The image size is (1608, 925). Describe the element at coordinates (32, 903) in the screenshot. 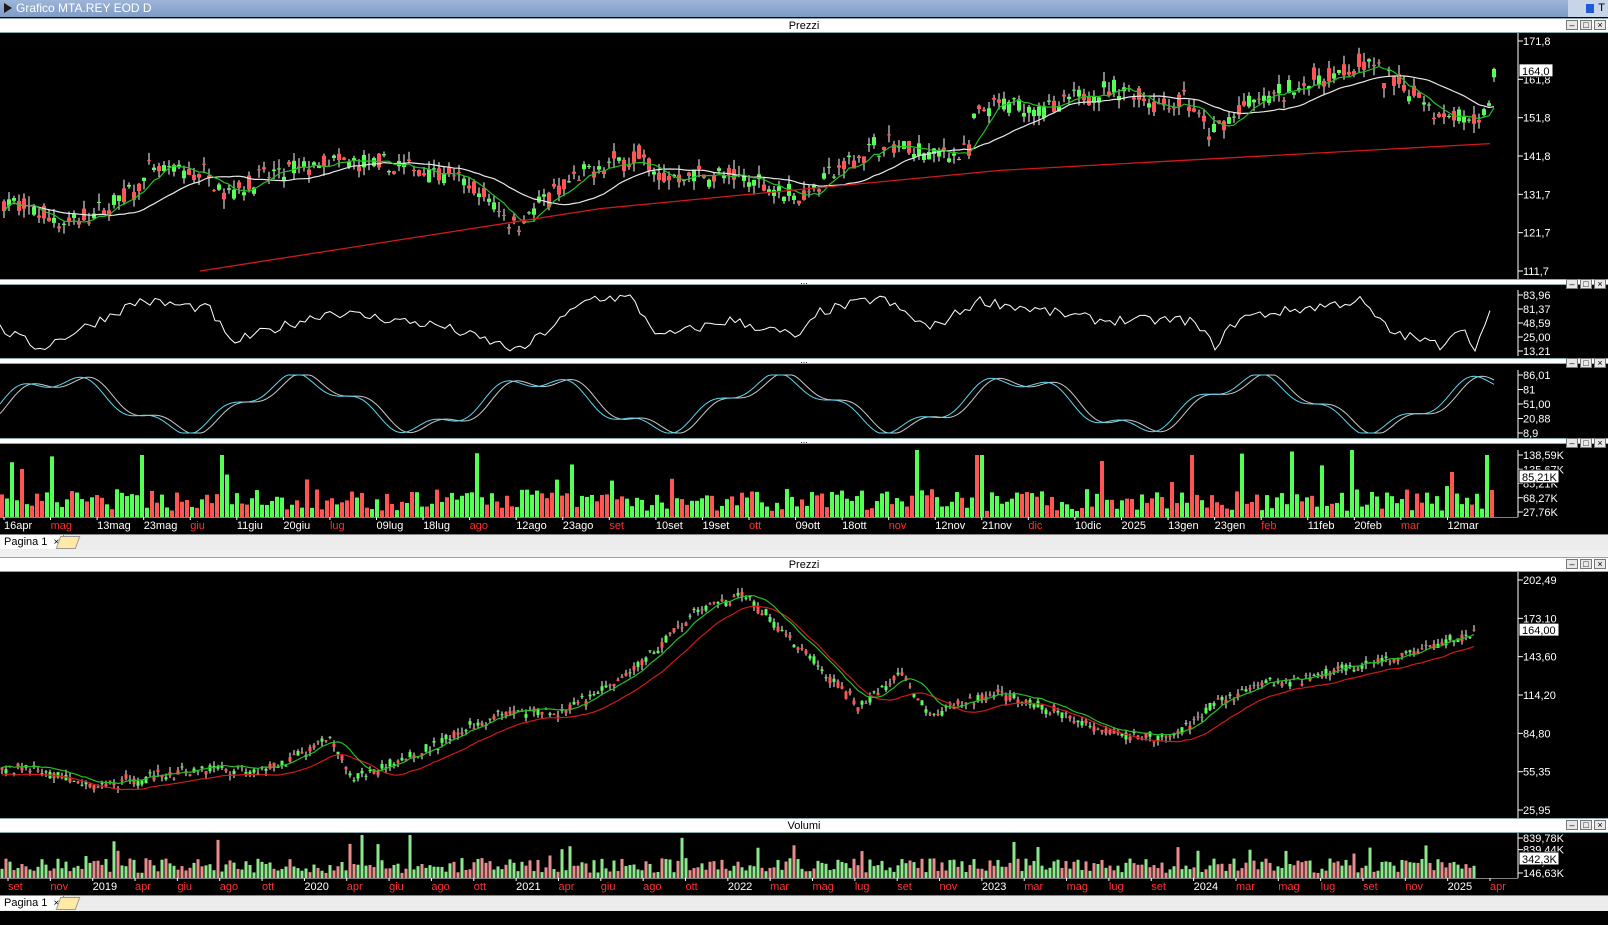

I see `tab-pagina-1-bottom: Pagina 1 ×` at that location.